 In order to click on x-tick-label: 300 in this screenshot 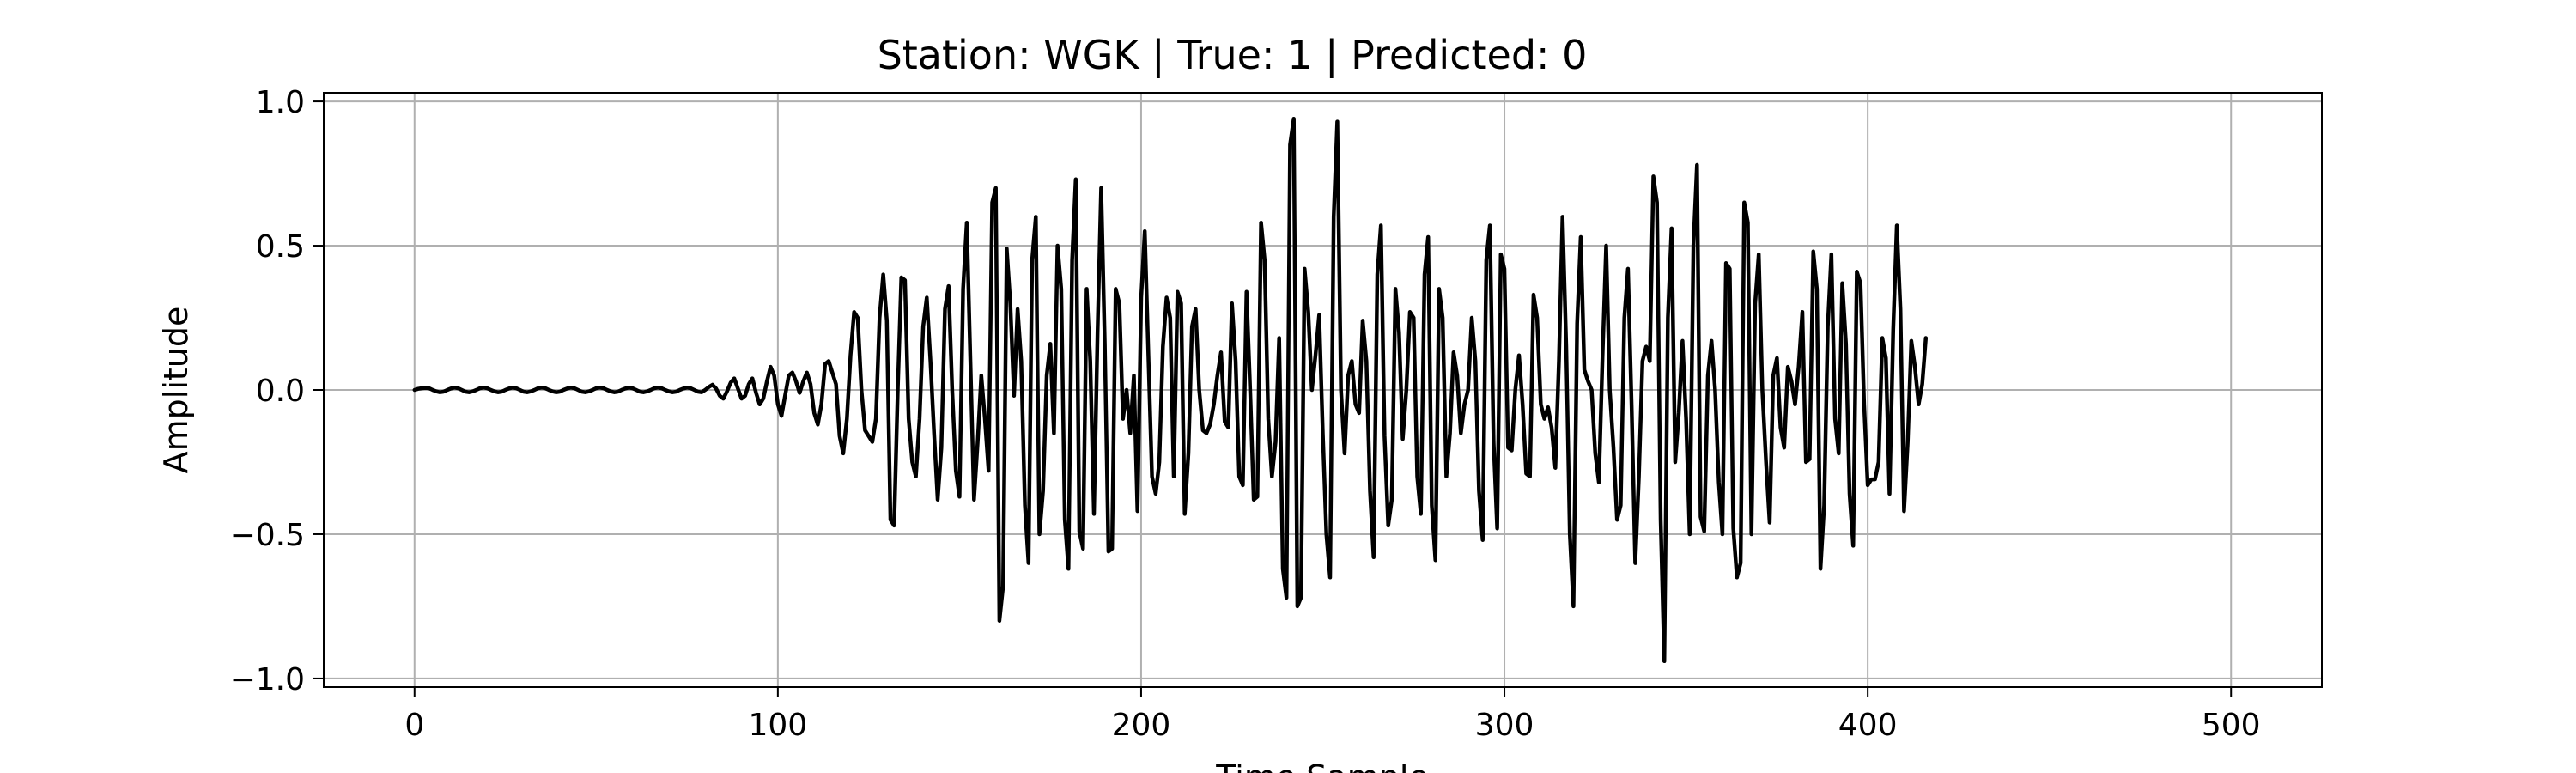, I will do `click(1504, 725)`.